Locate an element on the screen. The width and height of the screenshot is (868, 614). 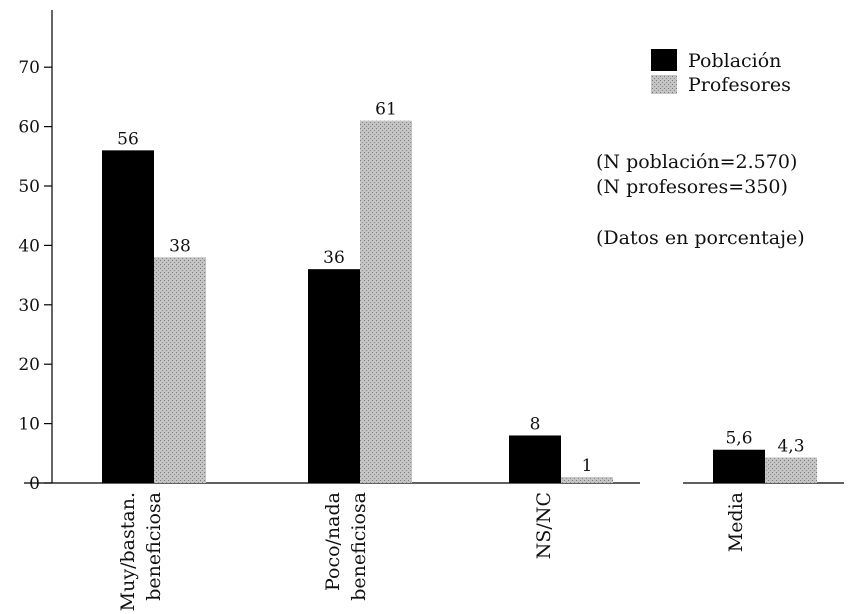
bar-label-poblacion-0: 56 is located at coordinates (128, 139).